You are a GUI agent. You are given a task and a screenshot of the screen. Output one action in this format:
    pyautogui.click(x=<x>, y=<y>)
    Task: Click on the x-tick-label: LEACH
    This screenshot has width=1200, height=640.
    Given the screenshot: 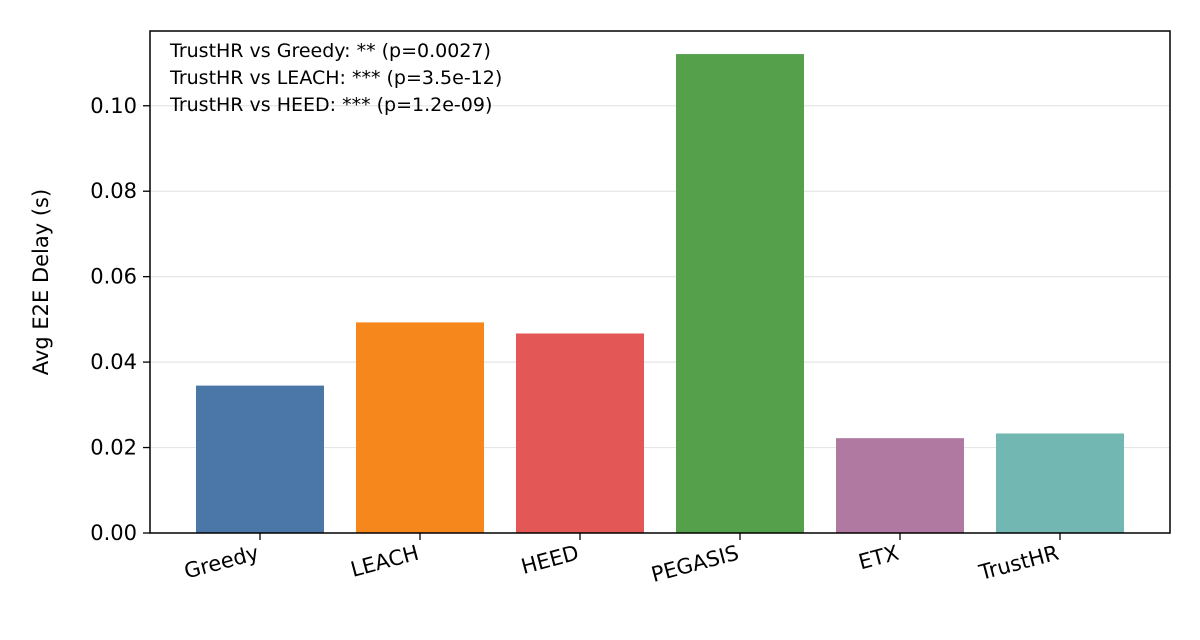 What is the action you would take?
    pyautogui.click(x=384, y=561)
    